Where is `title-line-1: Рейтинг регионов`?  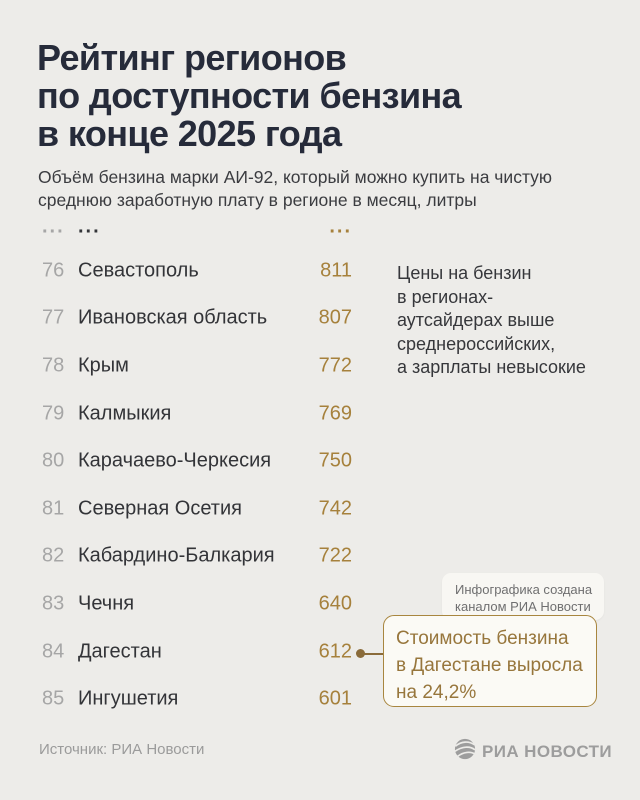 title-line-1: Рейтинг регионов is located at coordinates (192, 57).